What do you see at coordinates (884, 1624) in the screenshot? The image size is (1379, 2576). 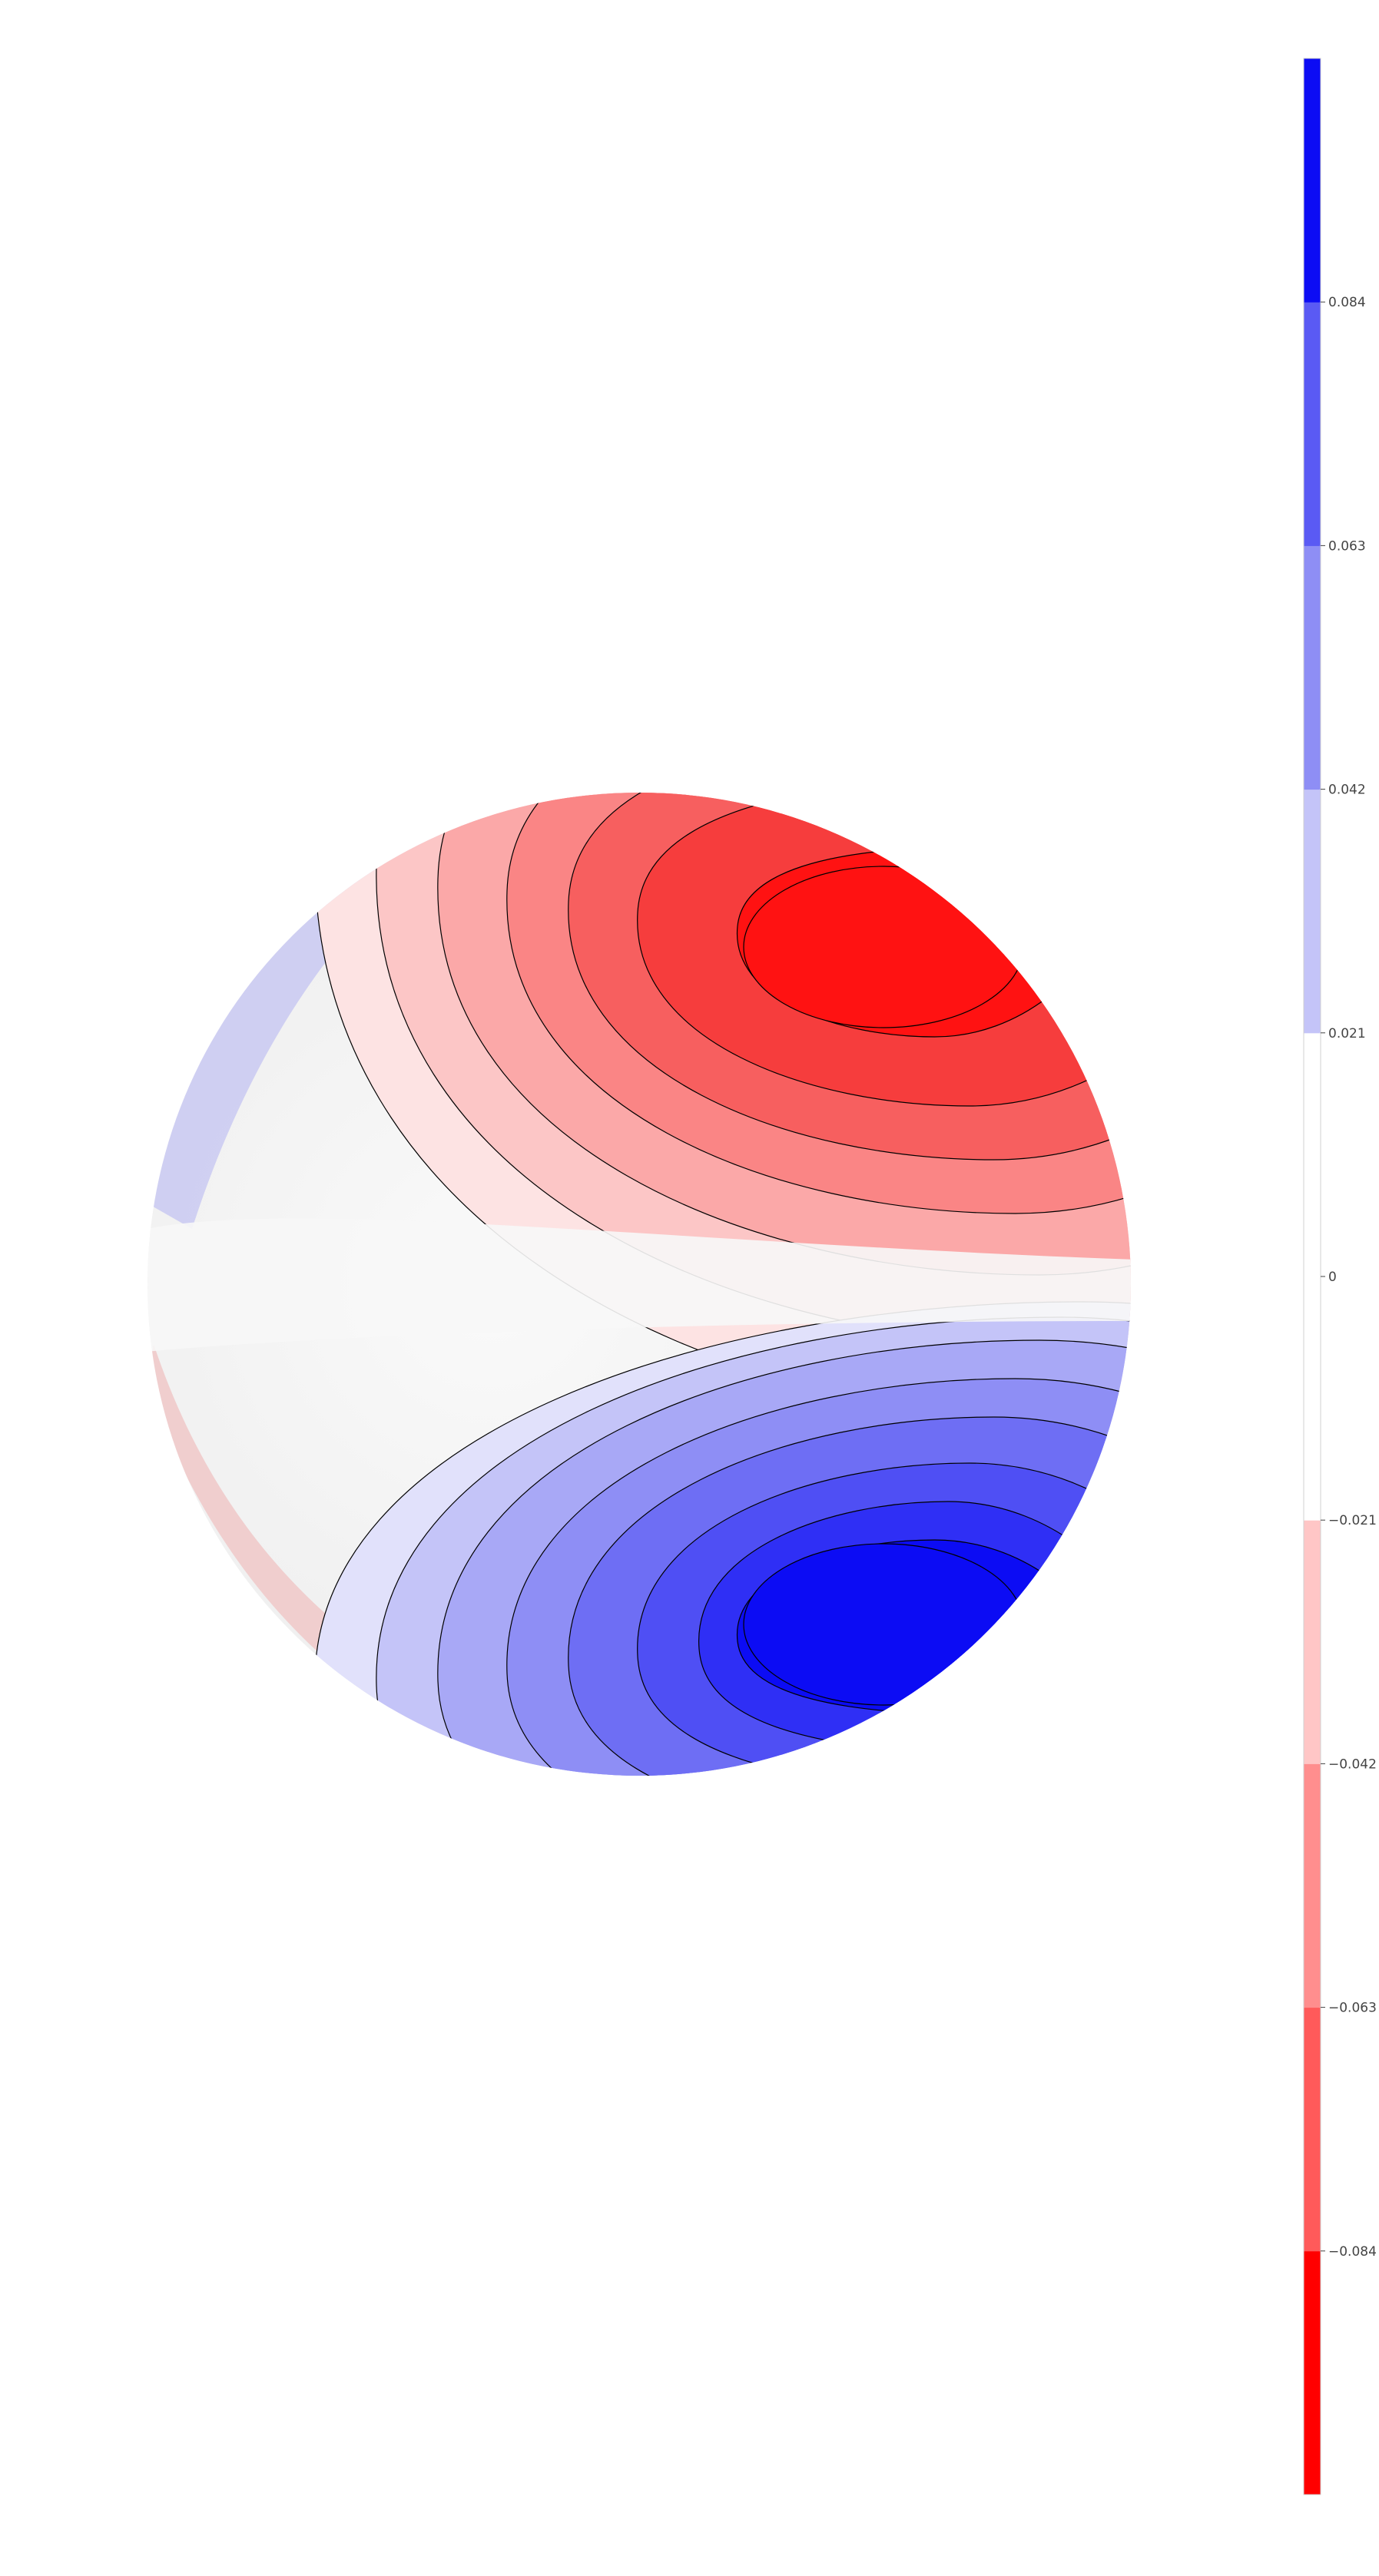 I see `positive-extremum` at bounding box center [884, 1624].